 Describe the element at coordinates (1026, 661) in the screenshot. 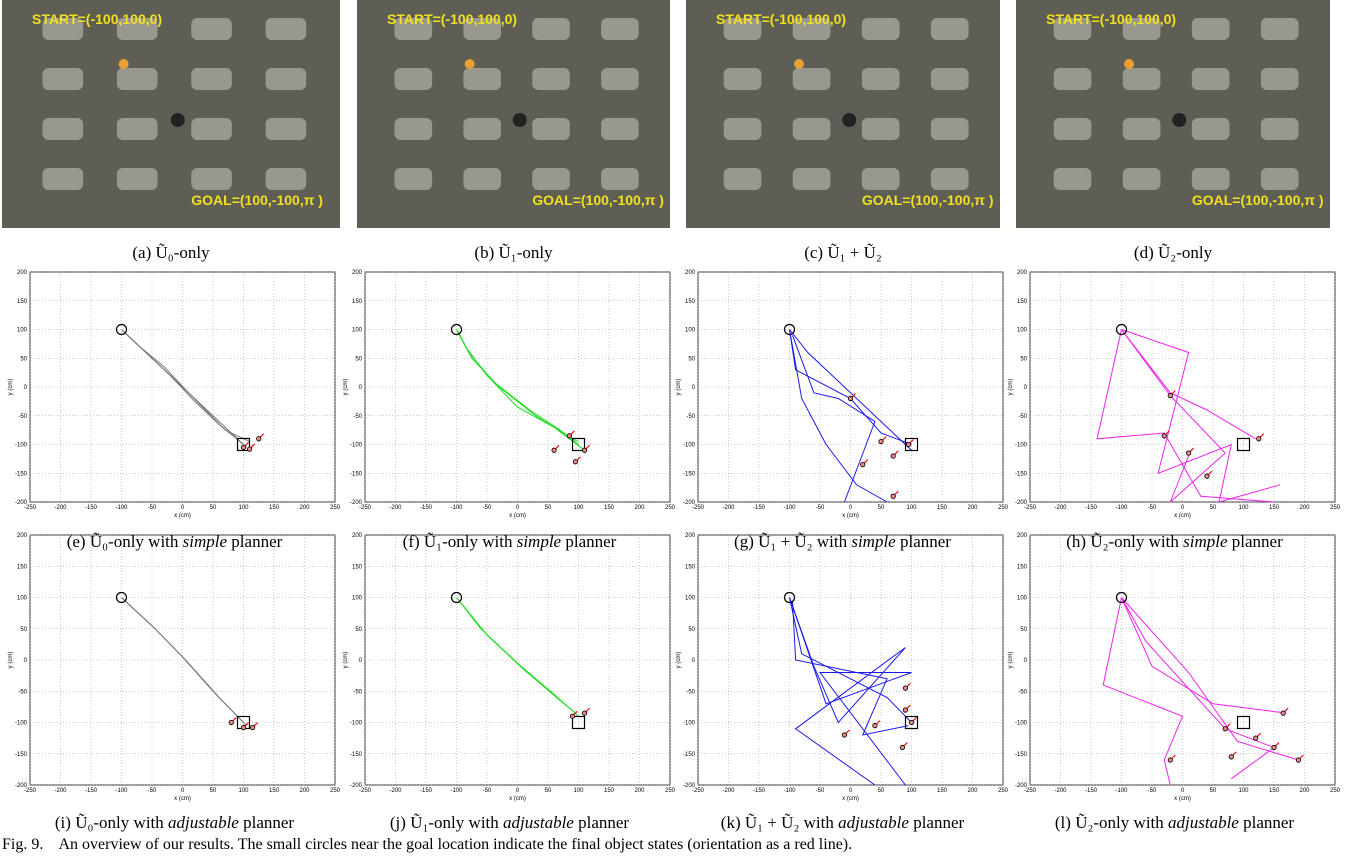

I see `y-tick-label: 0` at that location.